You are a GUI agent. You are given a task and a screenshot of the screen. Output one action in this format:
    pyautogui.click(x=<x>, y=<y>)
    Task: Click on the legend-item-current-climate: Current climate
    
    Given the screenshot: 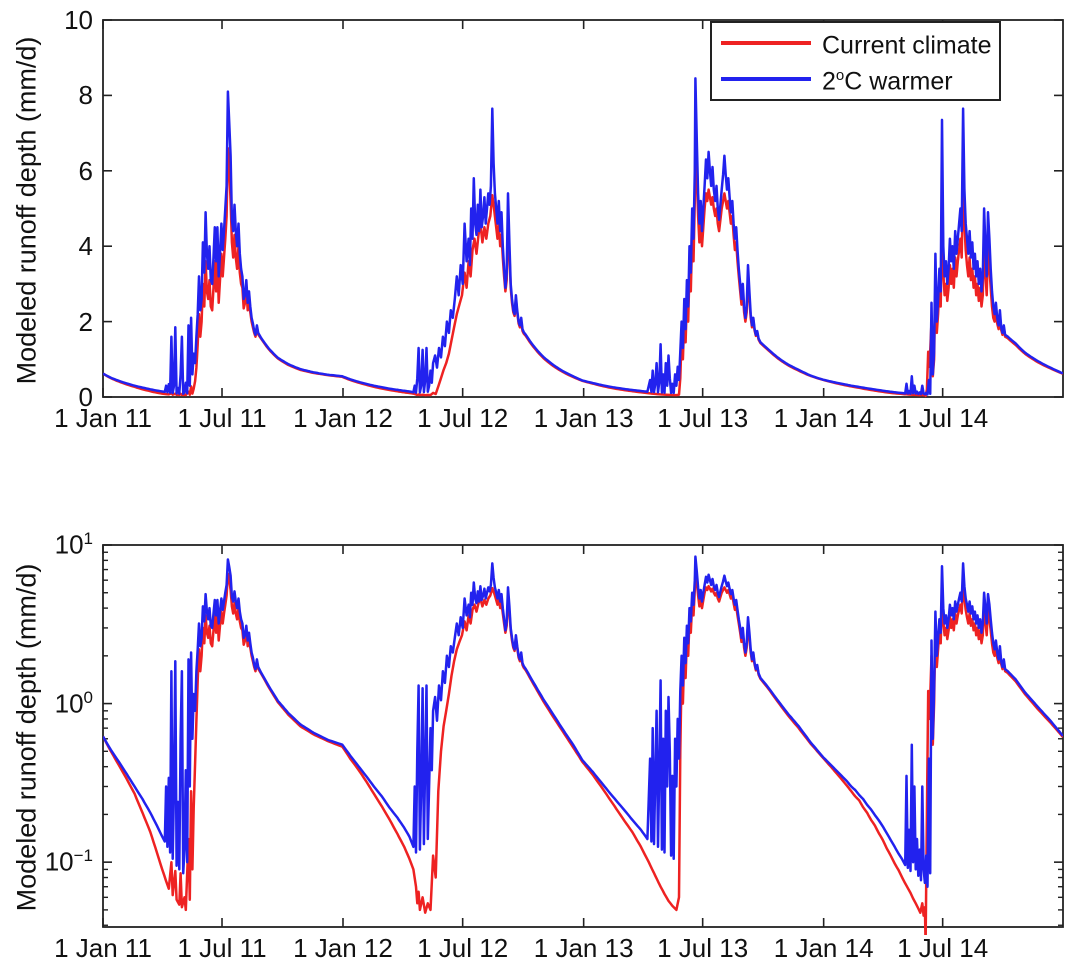 What is the action you would take?
    pyautogui.click(x=855, y=42)
    